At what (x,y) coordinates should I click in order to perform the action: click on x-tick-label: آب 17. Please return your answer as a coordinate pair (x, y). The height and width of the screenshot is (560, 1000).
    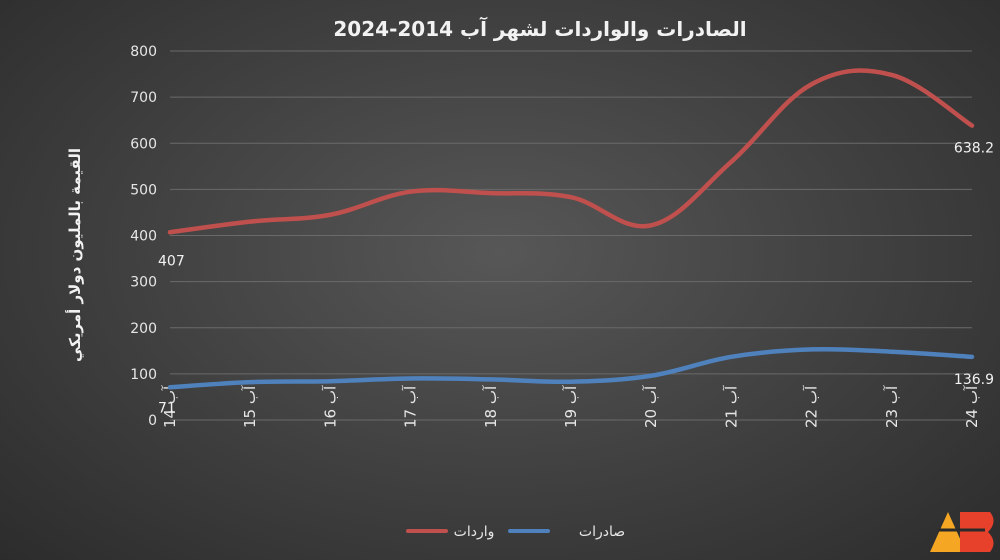
    Looking at the image, I should click on (411, 406).